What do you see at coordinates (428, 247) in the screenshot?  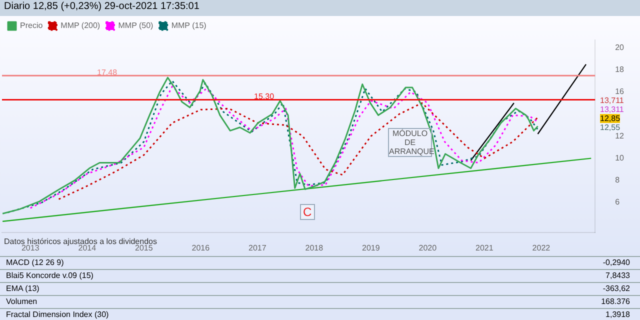 I see `x-tick-label: 2020` at bounding box center [428, 247].